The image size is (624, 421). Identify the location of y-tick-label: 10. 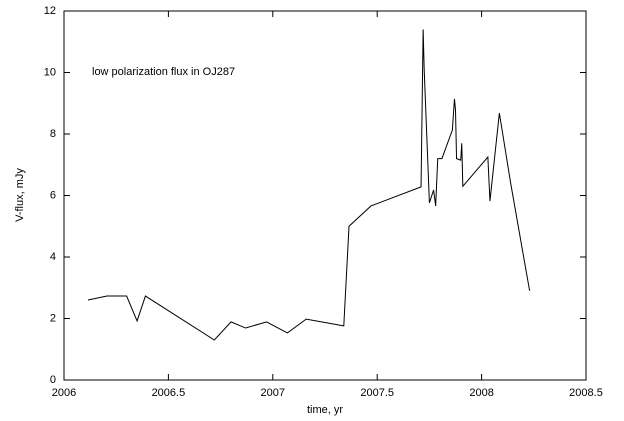
(50, 72).